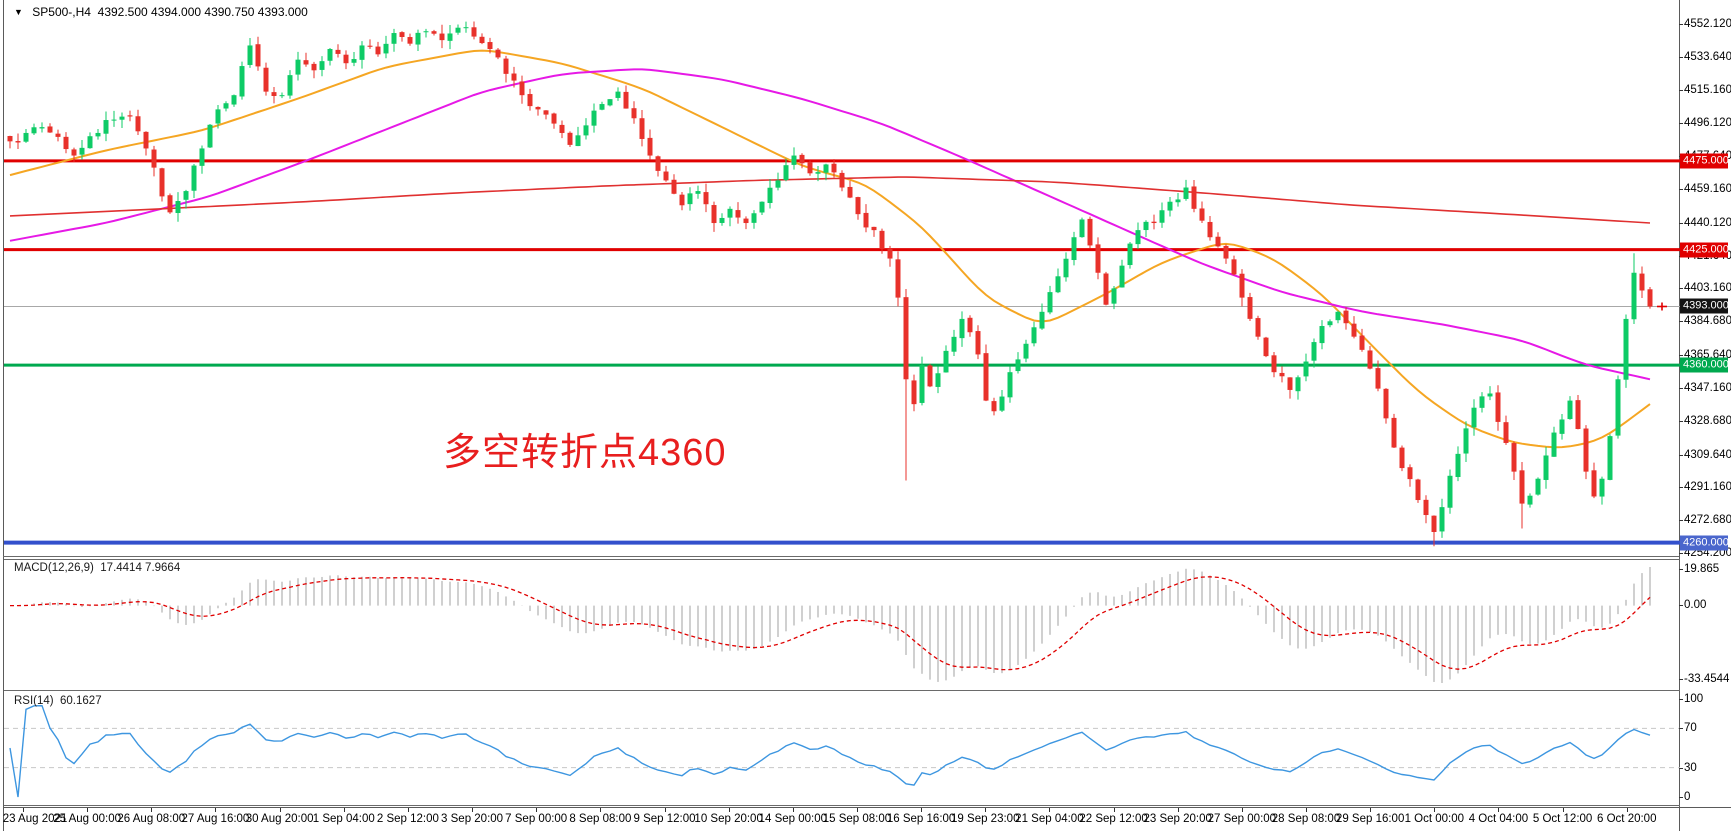  Describe the element at coordinates (215, 819) in the screenshot. I see `time-label: 27 Aug 16:00` at that location.